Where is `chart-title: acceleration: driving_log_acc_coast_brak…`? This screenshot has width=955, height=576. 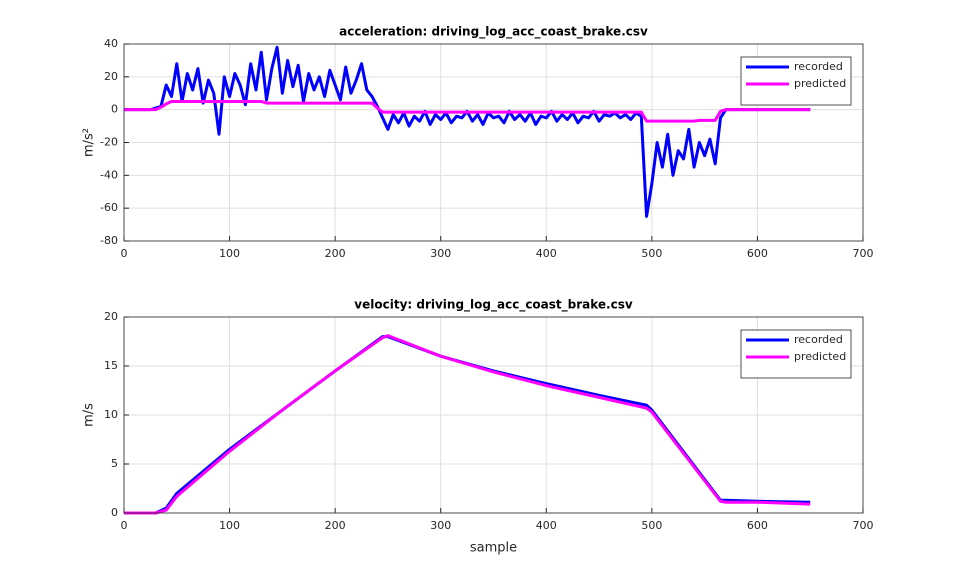 chart-title: acceleration: driving_log_acc_coast_brak… is located at coordinates (493, 32).